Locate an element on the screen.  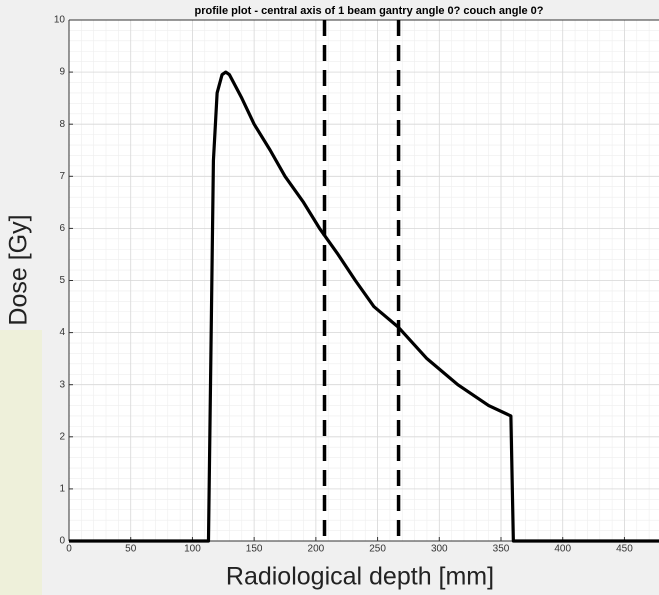
x-tick-label: 150 is located at coordinates (254, 549).